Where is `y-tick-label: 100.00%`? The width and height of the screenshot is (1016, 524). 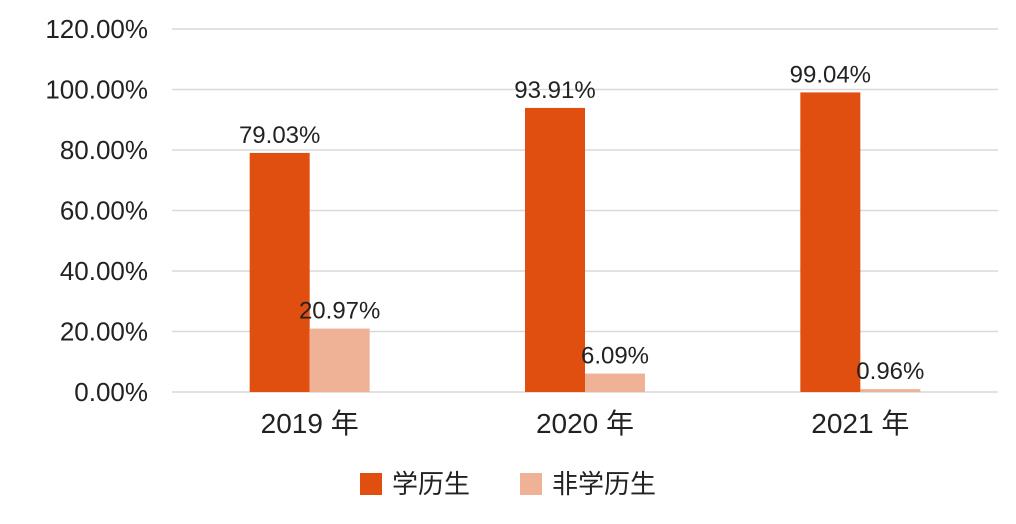 y-tick-label: 100.00% is located at coordinates (96, 90).